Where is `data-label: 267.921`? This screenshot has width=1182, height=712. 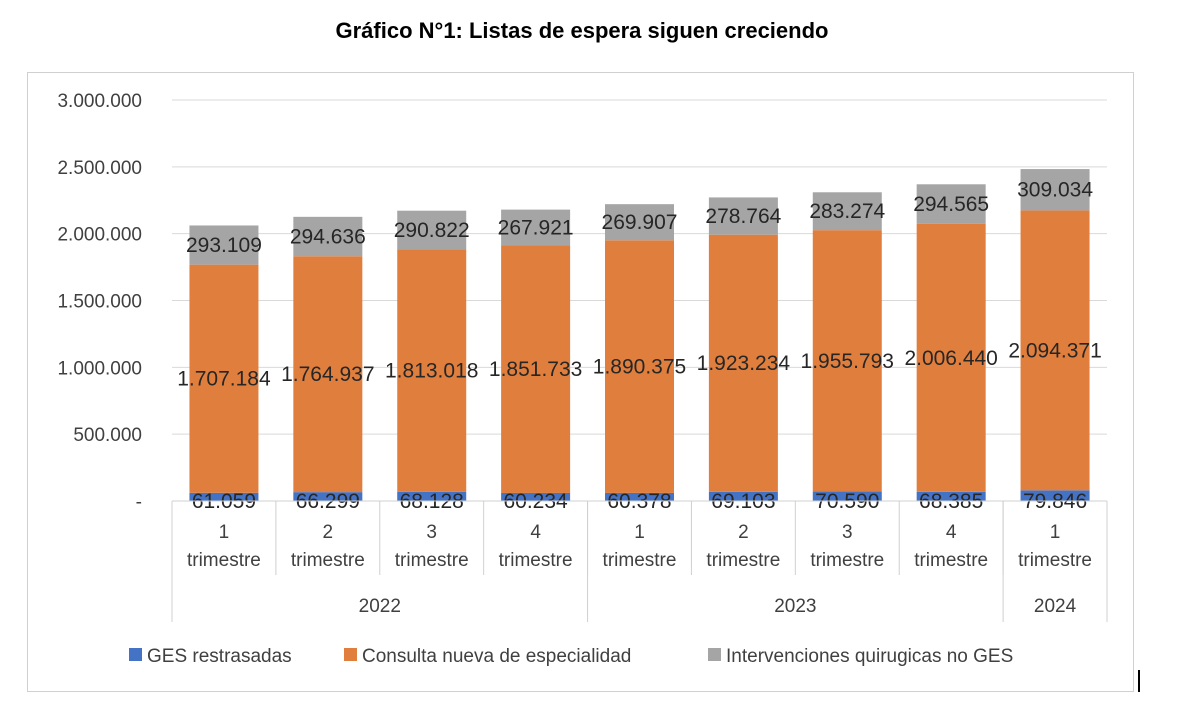
data-label: 267.921 is located at coordinates (536, 228).